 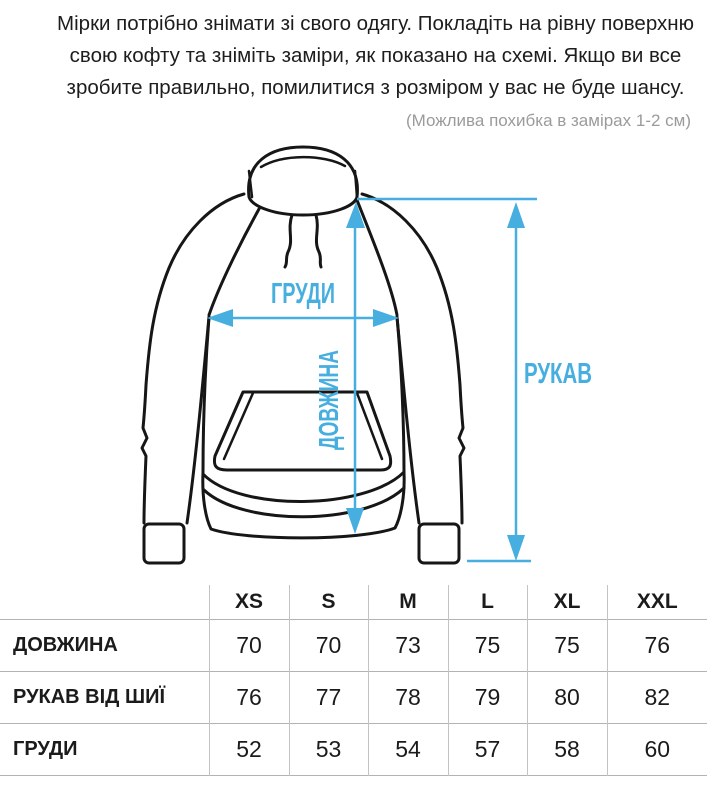 I want to click on size-value-cell: 57, so click(x=487, y=749).